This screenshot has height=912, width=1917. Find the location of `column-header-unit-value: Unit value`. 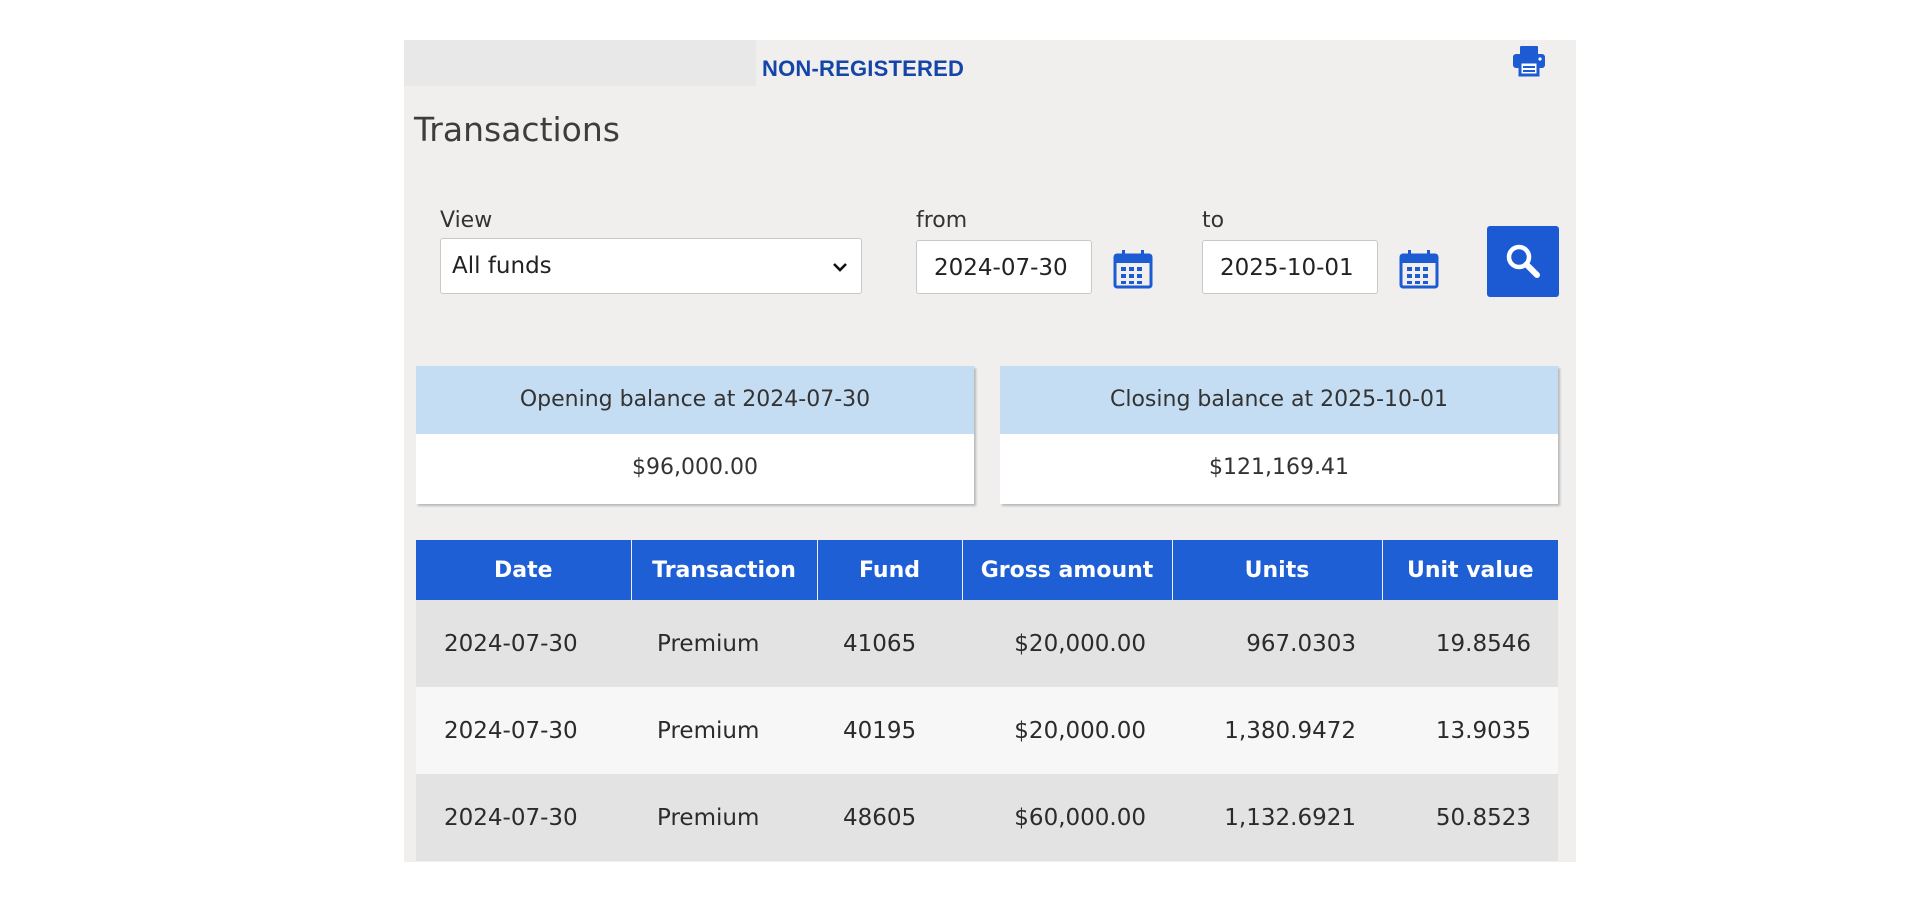

column-header-unit-value: Unit value is located at coordinates (1469, 570).